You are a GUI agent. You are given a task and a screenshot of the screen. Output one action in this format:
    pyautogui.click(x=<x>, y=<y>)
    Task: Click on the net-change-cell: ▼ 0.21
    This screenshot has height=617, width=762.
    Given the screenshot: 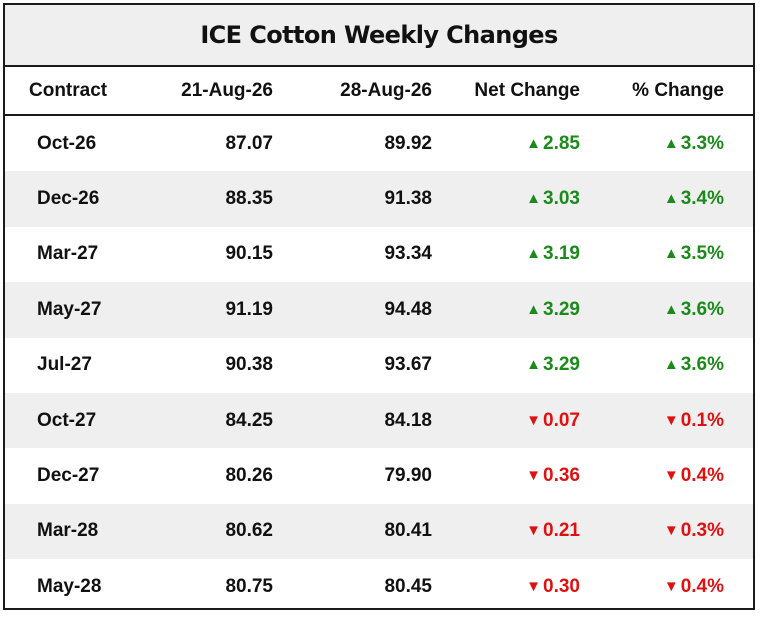 What is the action you would take?
    pyautogui.click(x=506, y=531)
    